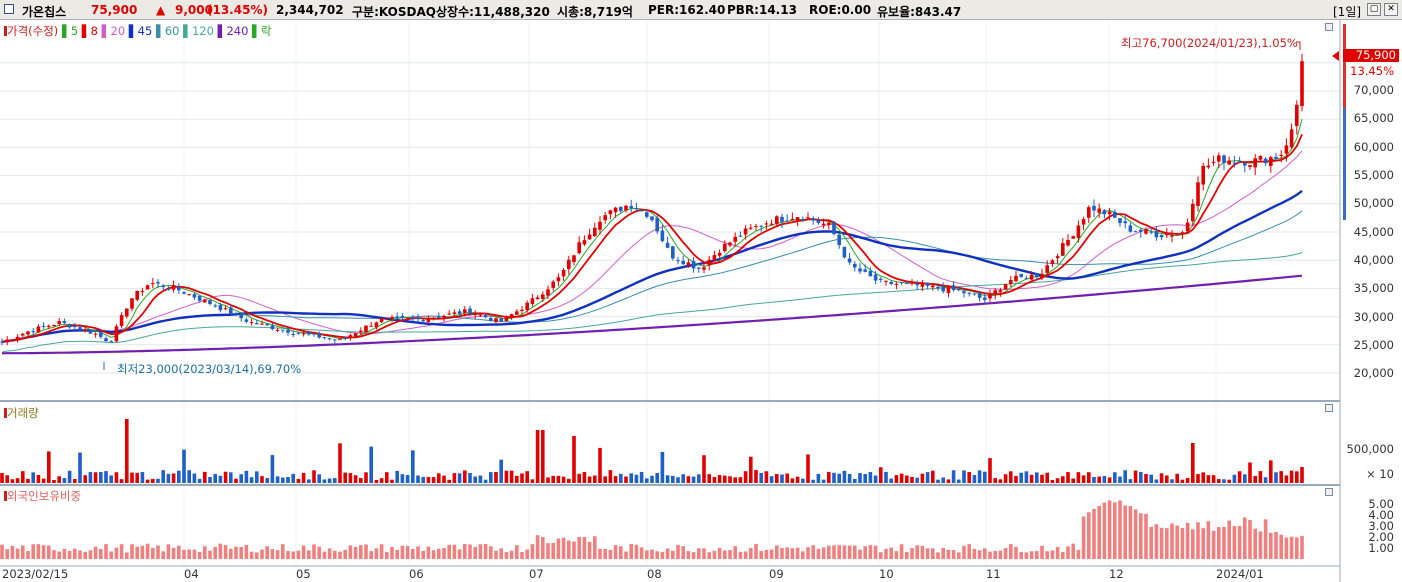  Describe the element at coordinates (70, 31) in the screenshot. I see `legend-ma5: ▌5` at that location.